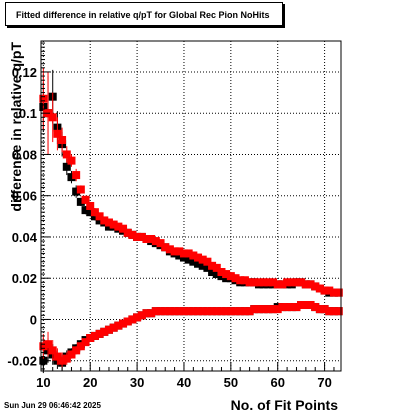  I want to click on x-tick-label: 20, so click(90, 382).